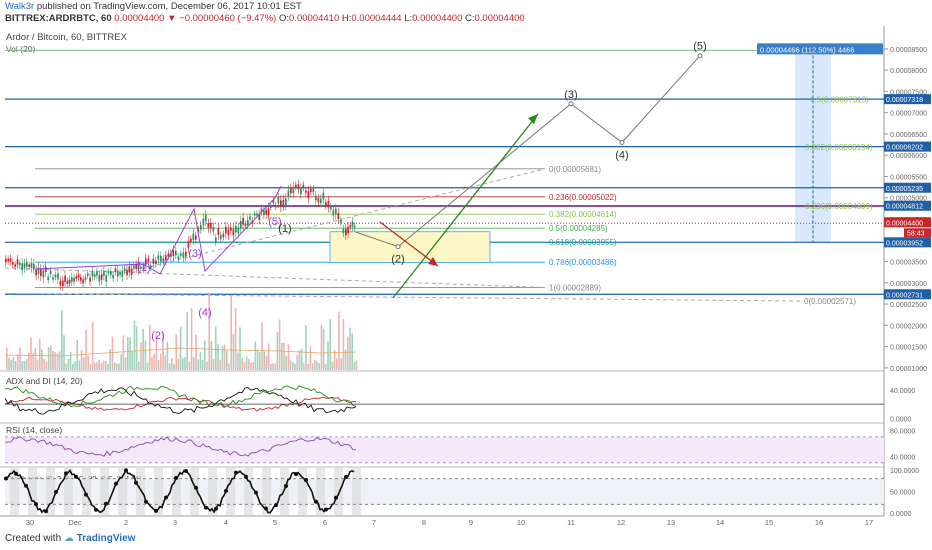  I want to click on stochastic-band, so click(444, 491).